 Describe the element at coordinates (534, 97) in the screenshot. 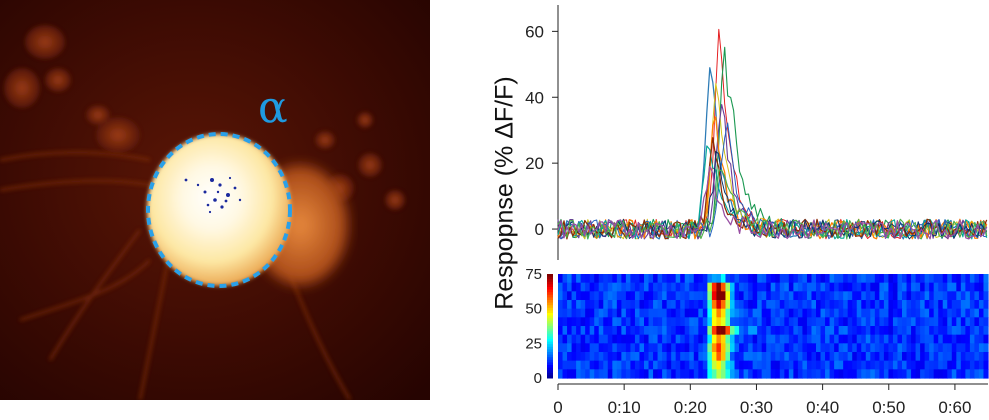

I see `y-tick-label: 40` at that location.